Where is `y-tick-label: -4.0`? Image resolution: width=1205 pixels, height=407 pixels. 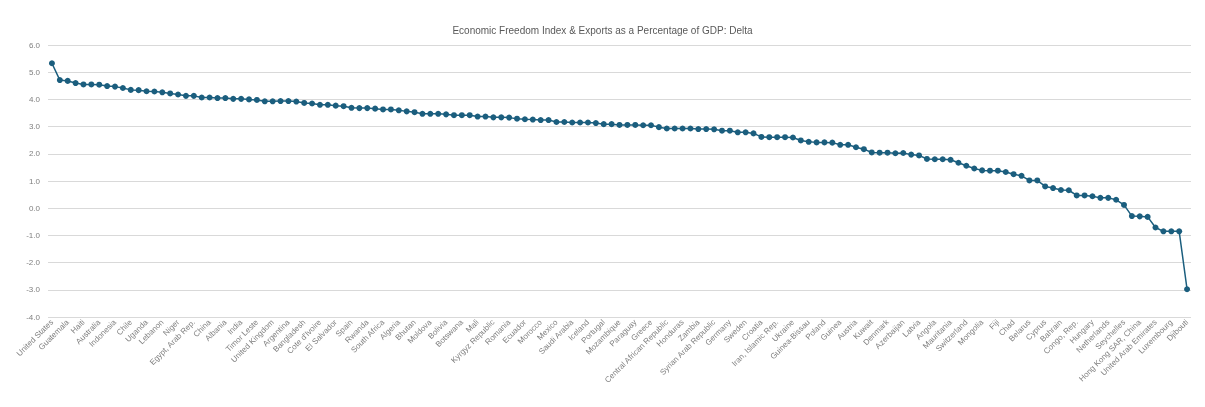
y-tick-label: -4.0 is located at coordinates (33, 317).